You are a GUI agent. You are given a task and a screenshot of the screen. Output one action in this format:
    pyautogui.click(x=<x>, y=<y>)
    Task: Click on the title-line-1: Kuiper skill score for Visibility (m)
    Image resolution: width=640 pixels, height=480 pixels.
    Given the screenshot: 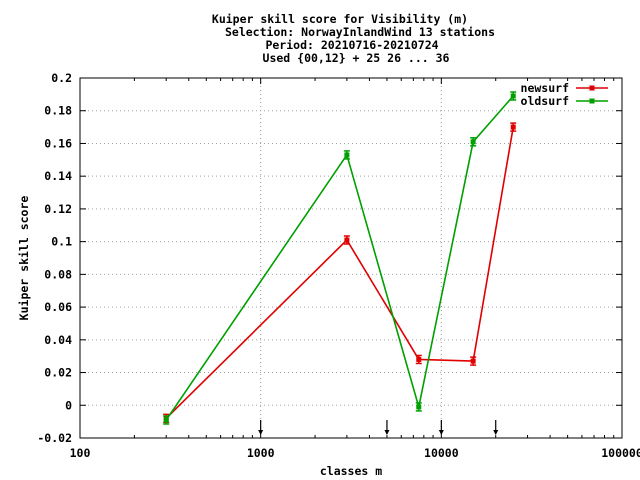 What is the action you would take?
    pyautogui.click(x=340, y=19)
    